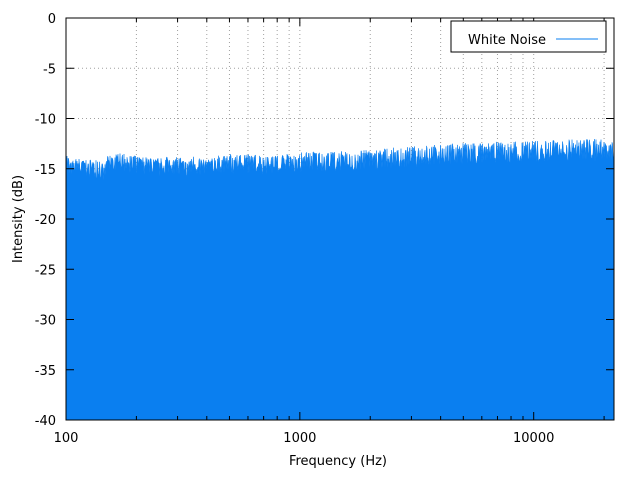 Image resolution: width=640 pixels, height=480 pixels. Describe the element at coordinates (18, 219) in the screenshot. I see `y-axis-label: Intensity (dB)` at that location.